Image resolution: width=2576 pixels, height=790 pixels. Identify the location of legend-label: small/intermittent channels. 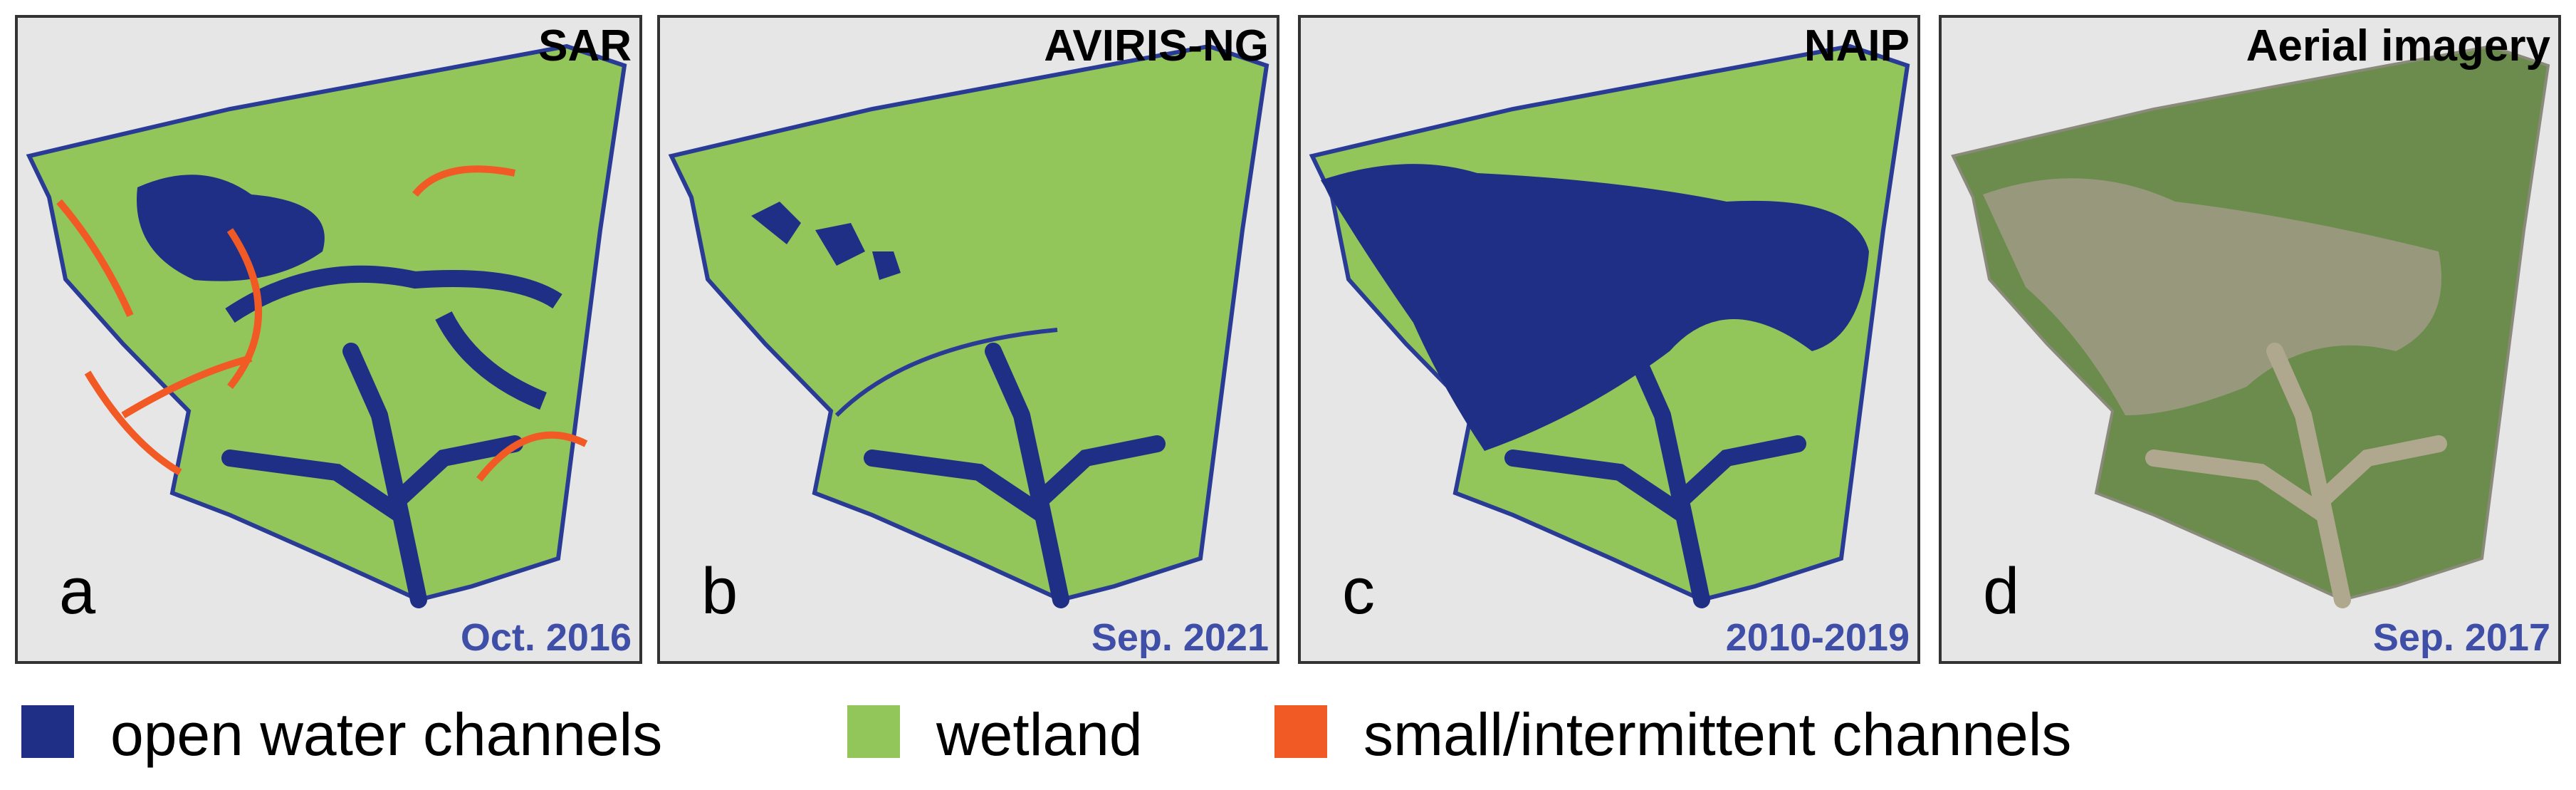
(1717, 734).